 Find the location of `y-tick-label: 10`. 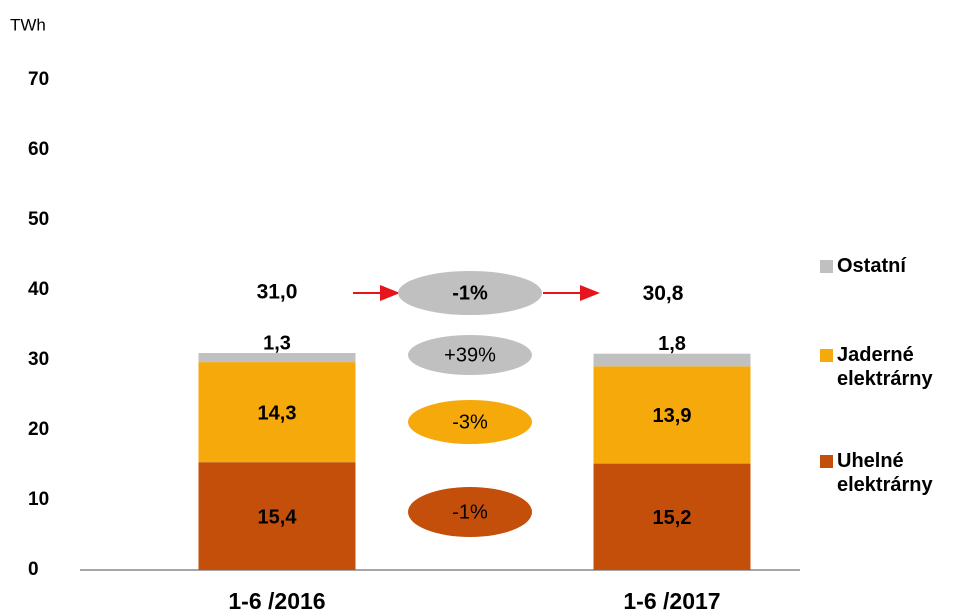

y-tick-label: 10 is located at coordinates (38, 499).